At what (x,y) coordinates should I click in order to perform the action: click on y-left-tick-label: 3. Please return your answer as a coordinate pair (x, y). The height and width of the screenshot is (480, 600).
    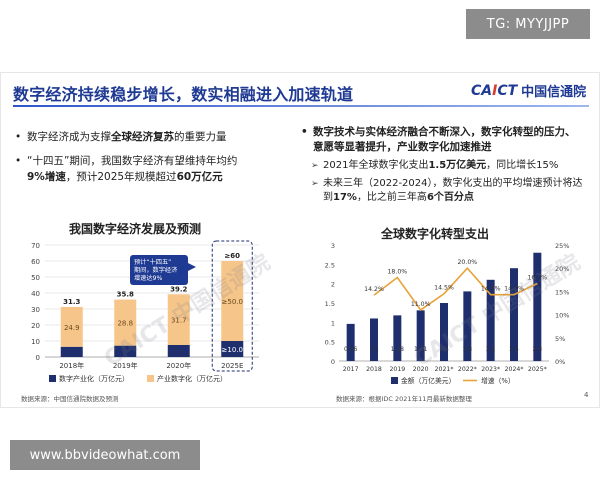
    Looking at the image, I should click on (333, 246).